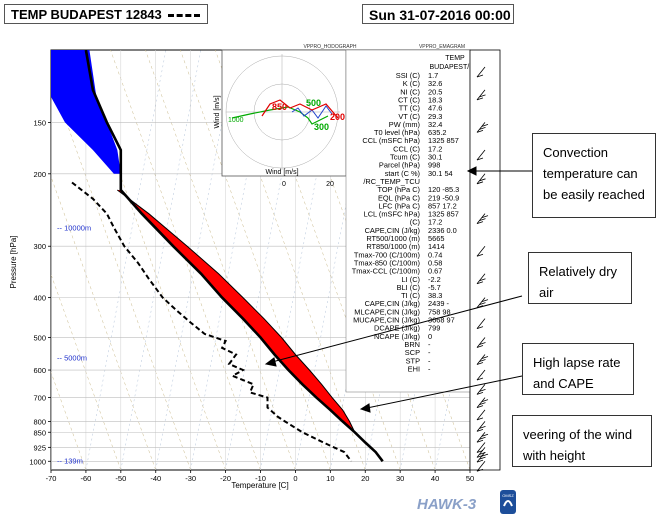 The height and width of the screenshot is (527, 660). I want to click on index-label: EQL (hPa C), so click(399, 197).